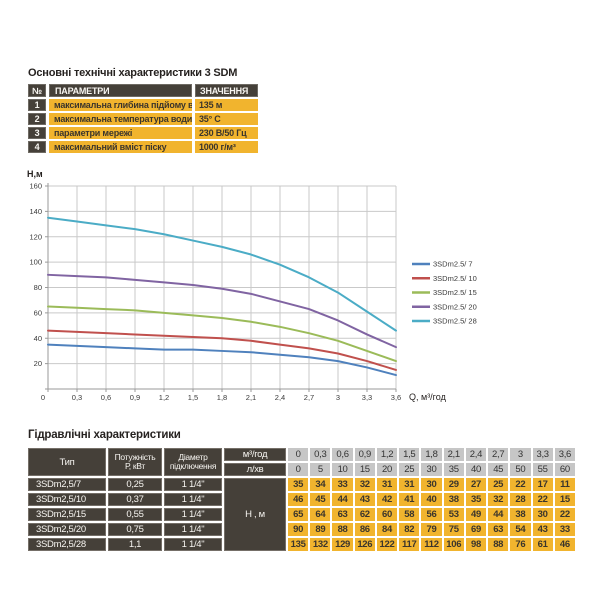 The width and height of the screenshot is (600, 600). Describe the element at coordinates (542, 484) in the screenshot. I see `head-value-cell: 17` at that location.